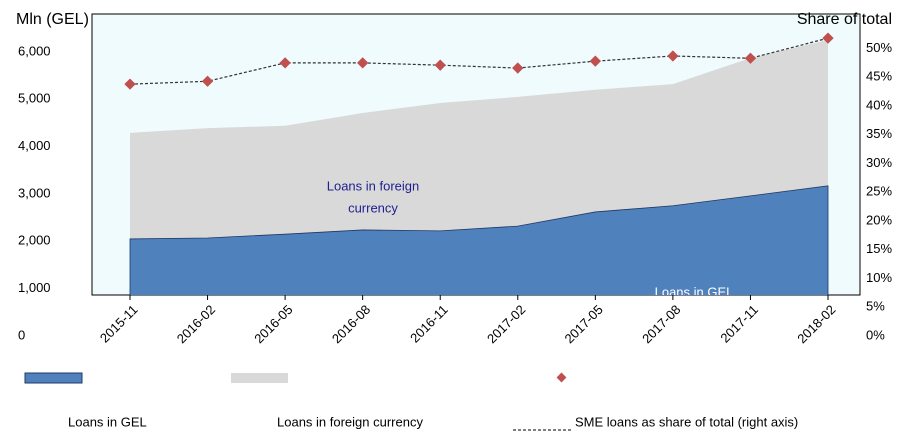 The height and width of the screenshot is (433, 904). What do you see at coordinates (694, 291) in the screenshot?
I see `annotation: Loans in GEL` at bounding box center [694, 291].